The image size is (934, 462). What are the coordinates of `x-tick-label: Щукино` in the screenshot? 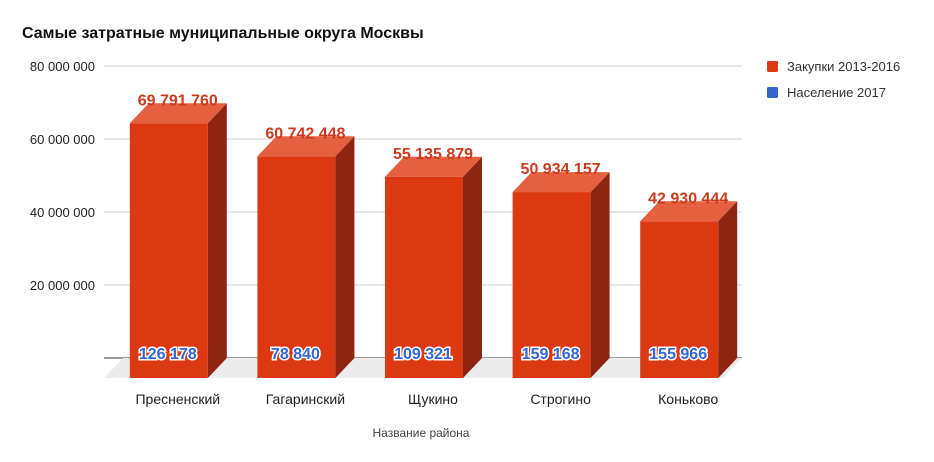 It's located at (433, 399).